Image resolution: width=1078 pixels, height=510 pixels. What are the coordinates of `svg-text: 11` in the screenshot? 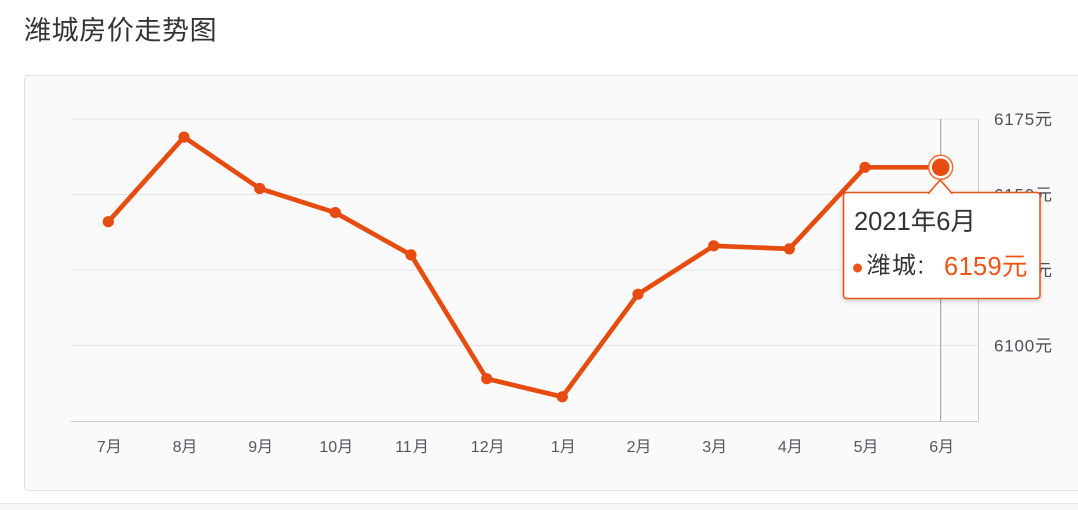 It's located at (403, 447).